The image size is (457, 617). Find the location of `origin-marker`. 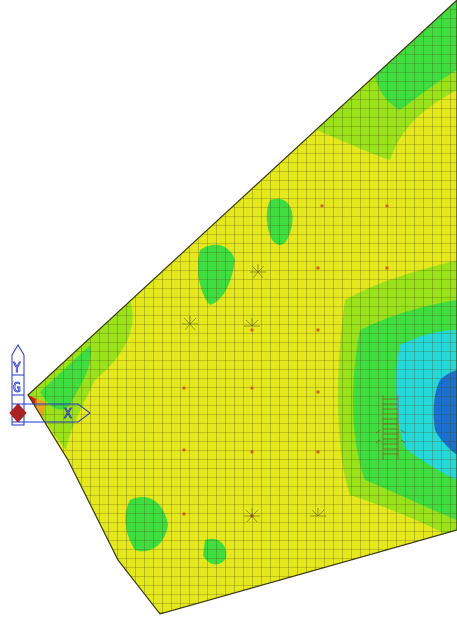

origin-marker is located at coordinates (18, 413).